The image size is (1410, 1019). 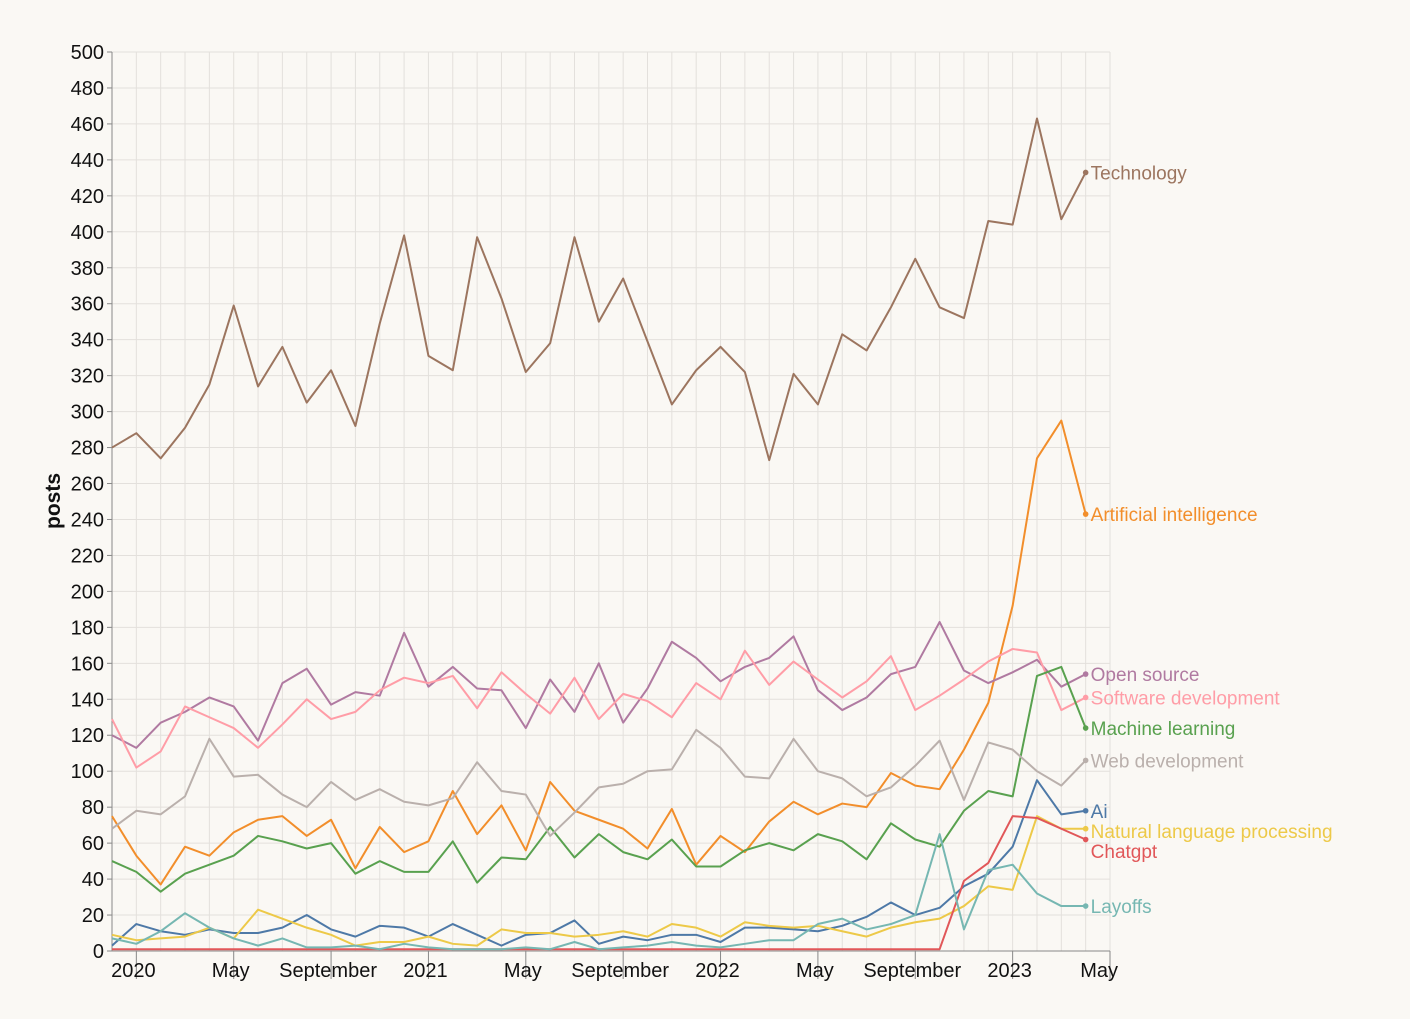 What do you see at coordinates (87, 305) in the screenshot?
I see `y-tick-label: 360` at bounding box center [87, 305].